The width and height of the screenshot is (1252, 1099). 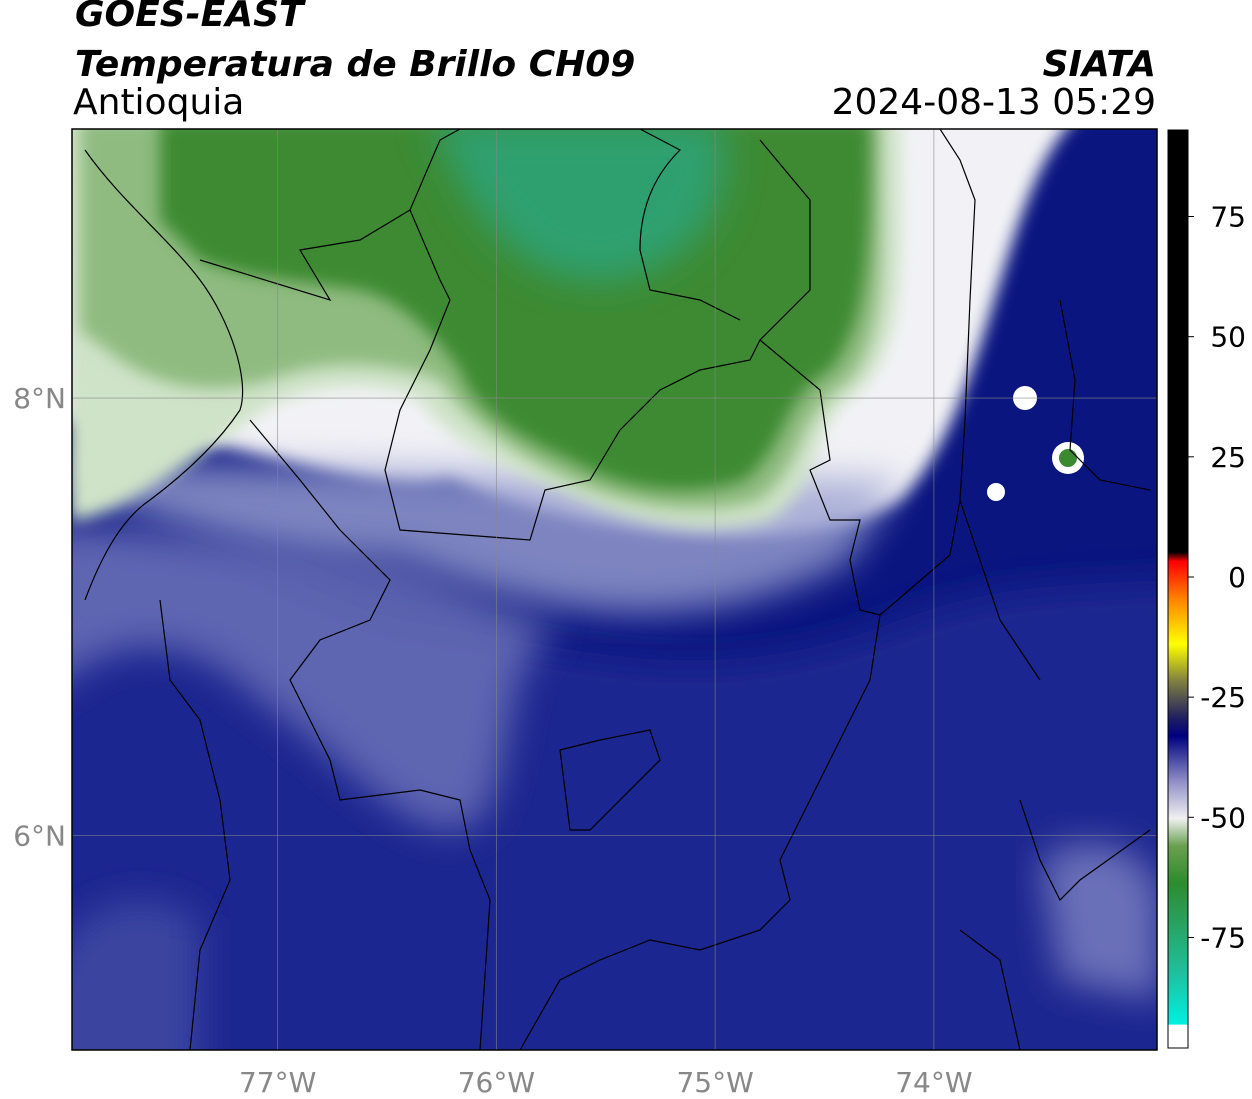 I want to click on colorbar-label: 0, so click(x=1237, y=577).